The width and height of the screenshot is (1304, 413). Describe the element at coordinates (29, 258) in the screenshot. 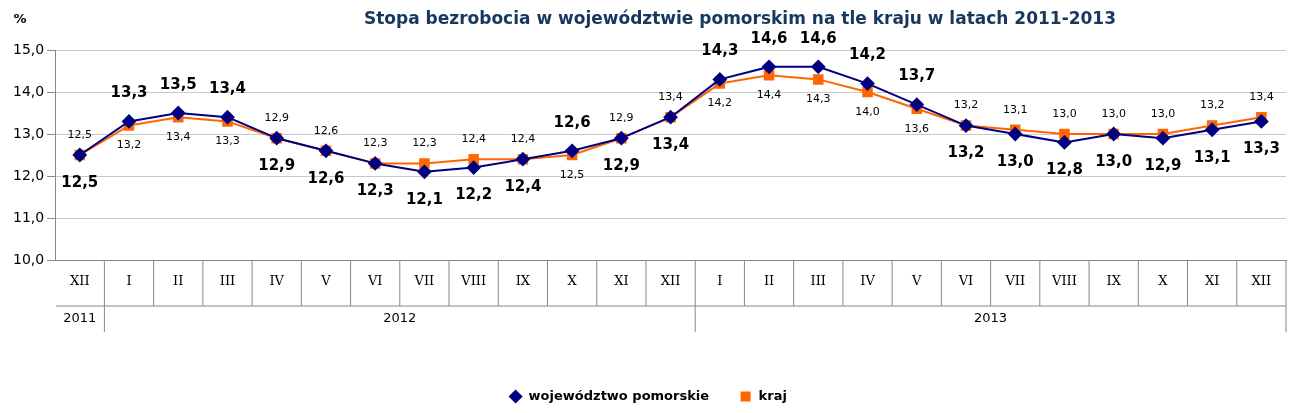

I see `y-tick-label: 10,0` at that location.